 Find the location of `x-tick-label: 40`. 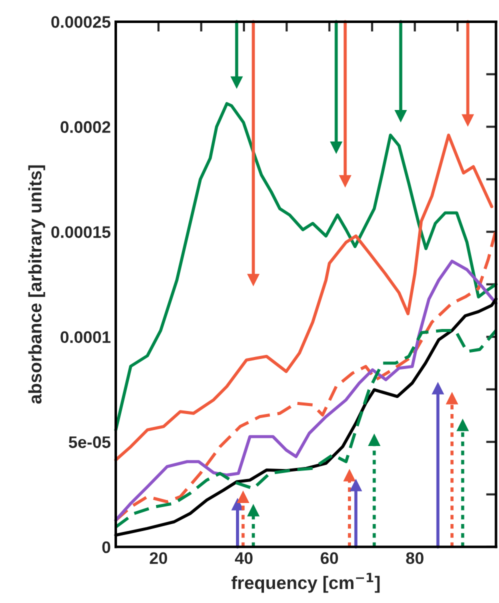

x-tick-label: 40 is located at coordinates (243, 558).